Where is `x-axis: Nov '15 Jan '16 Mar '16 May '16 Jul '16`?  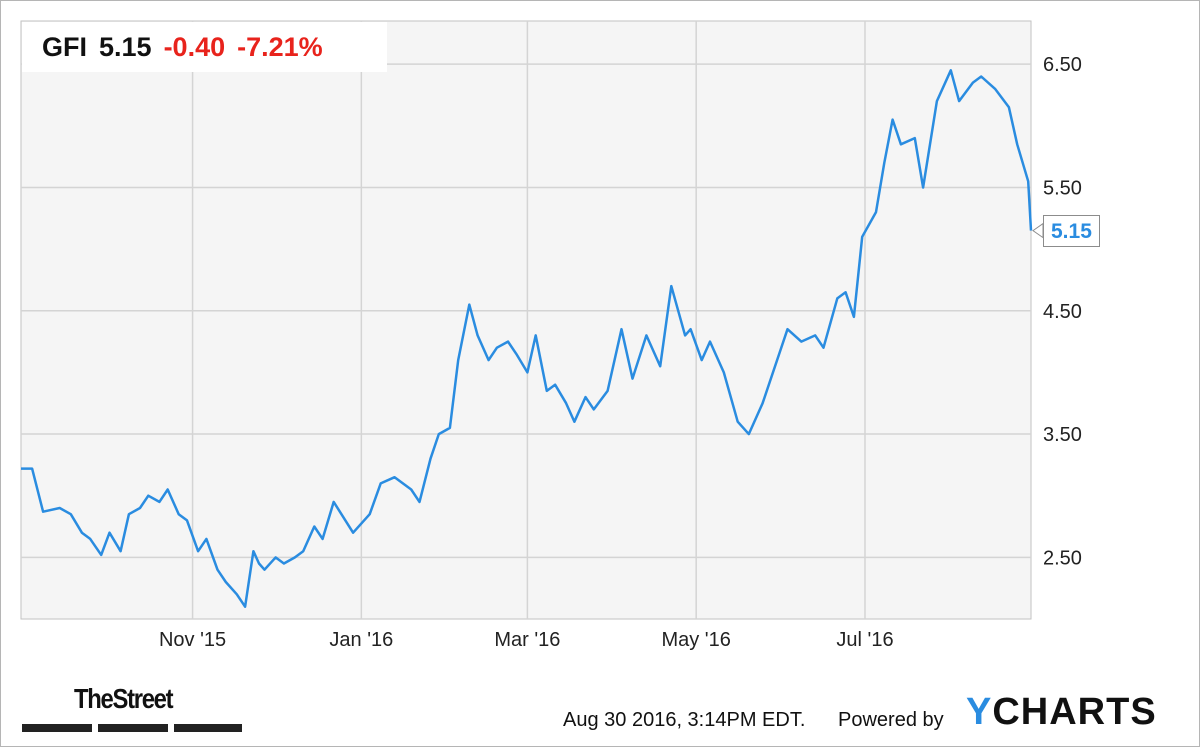 x-axis: Nov '15 Jan '16 Mar '16 May '16 Jul '16 is located at coordinates (526, 640).